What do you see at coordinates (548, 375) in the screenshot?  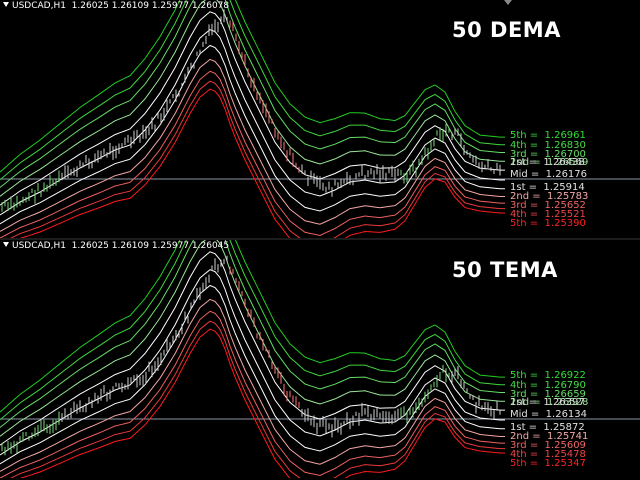 I see `level-label-5th: 5th = 1.26922` at bounding box center [548, 375].